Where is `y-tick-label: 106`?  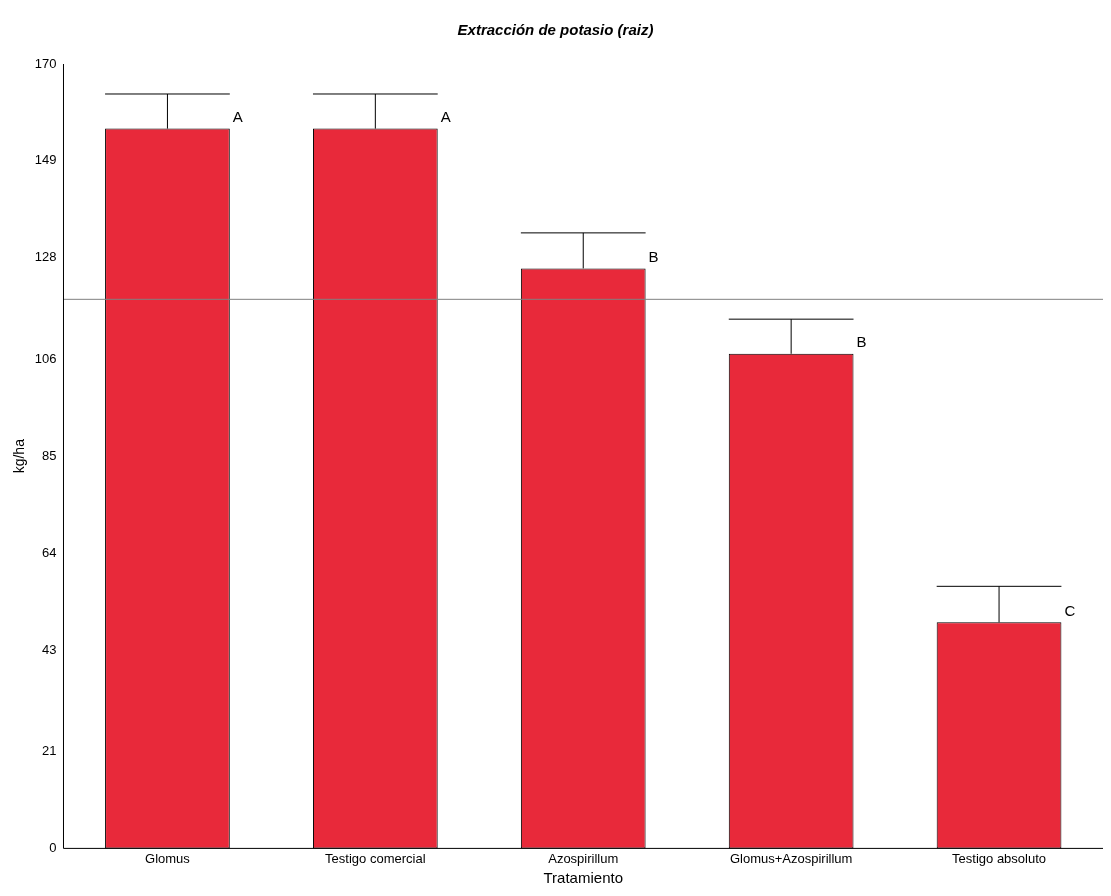 y-tick-label: 106 is located at coordinates (45, 358).